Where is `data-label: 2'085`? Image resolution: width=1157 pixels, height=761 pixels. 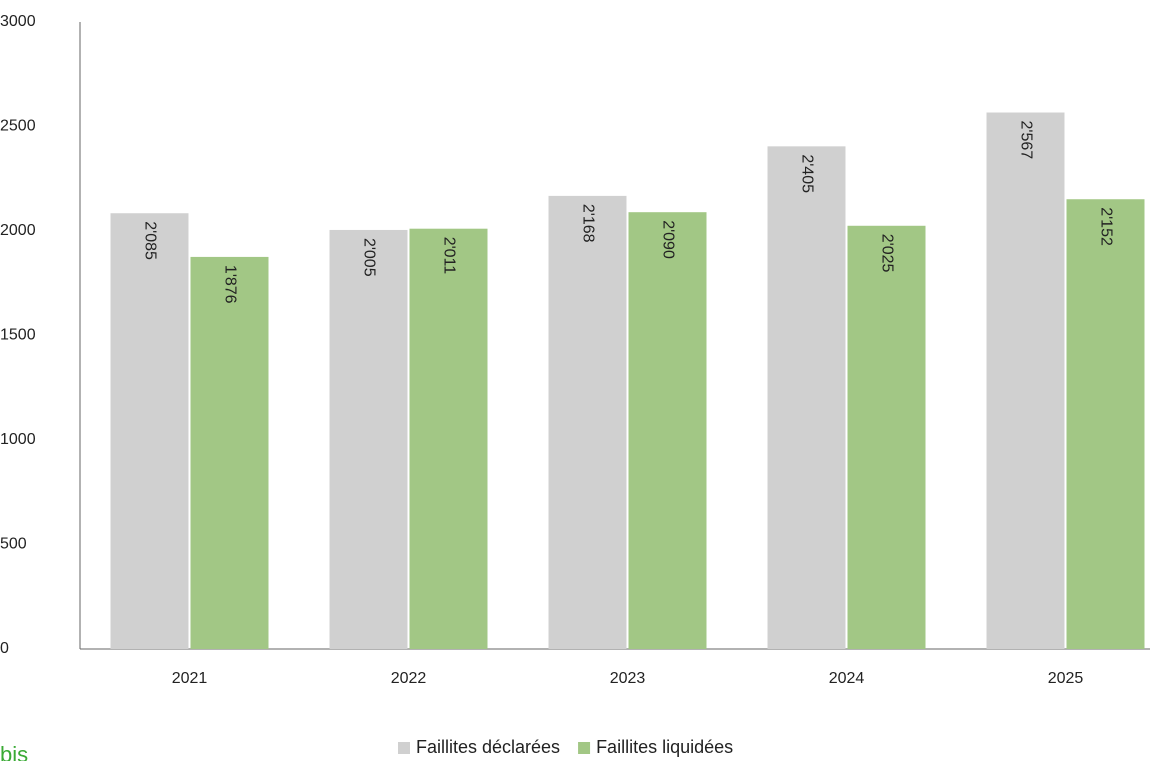
data-label: 2'085 is located at coordinates (149, 240).